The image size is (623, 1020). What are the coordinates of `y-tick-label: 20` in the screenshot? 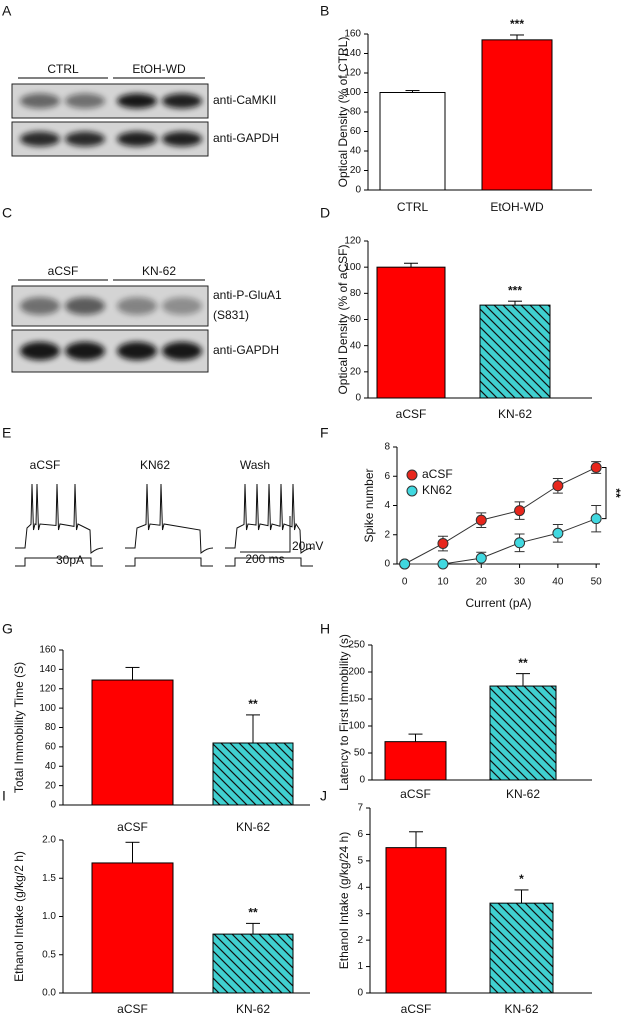 It's located at (356, 170).